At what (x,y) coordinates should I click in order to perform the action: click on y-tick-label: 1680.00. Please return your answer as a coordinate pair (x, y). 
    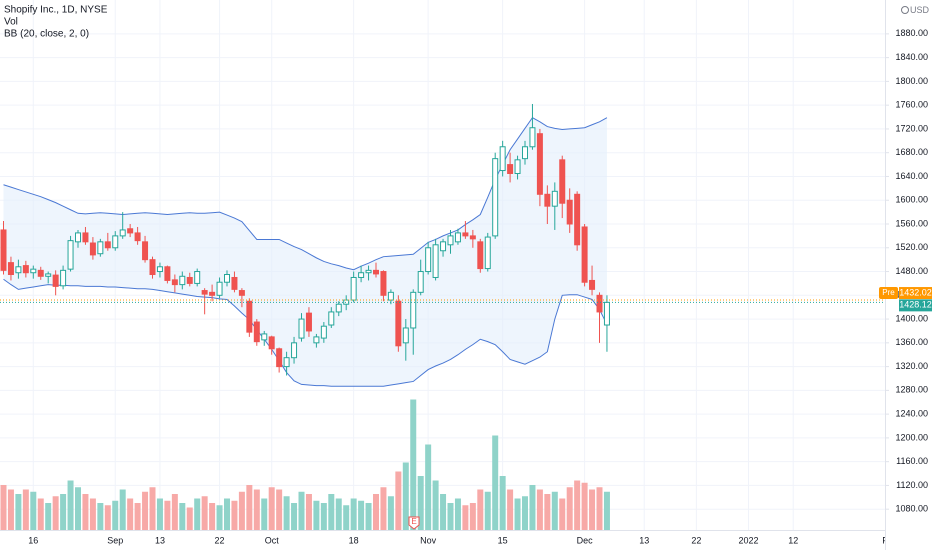
    Looking at the image, I should click on (911, 152).